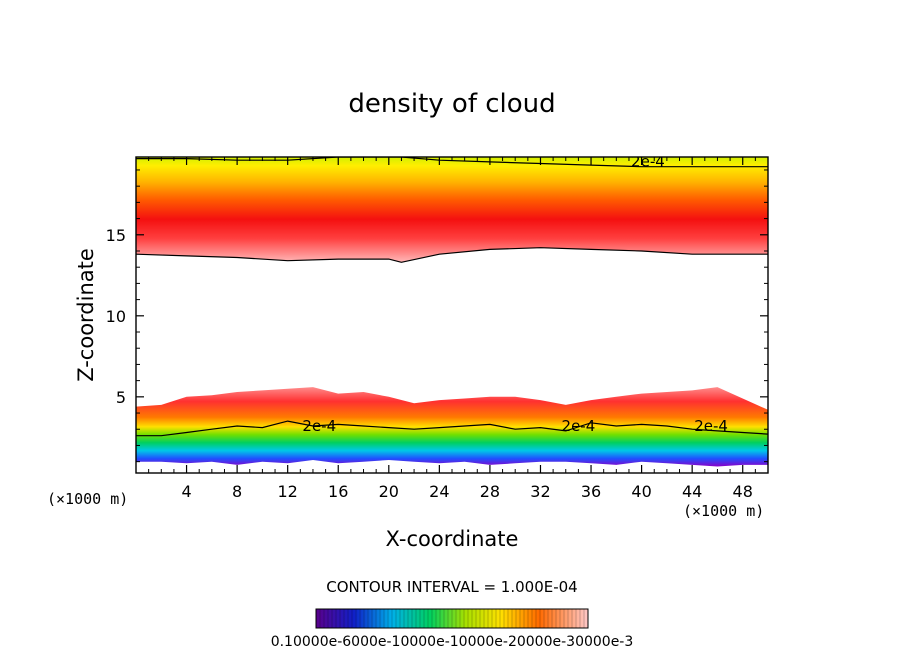  What do you see at coordinates (87, 499) in the screenshot?
I see `x-axis-unit-left: (×1000 m)` at bounding box center [87, 499].